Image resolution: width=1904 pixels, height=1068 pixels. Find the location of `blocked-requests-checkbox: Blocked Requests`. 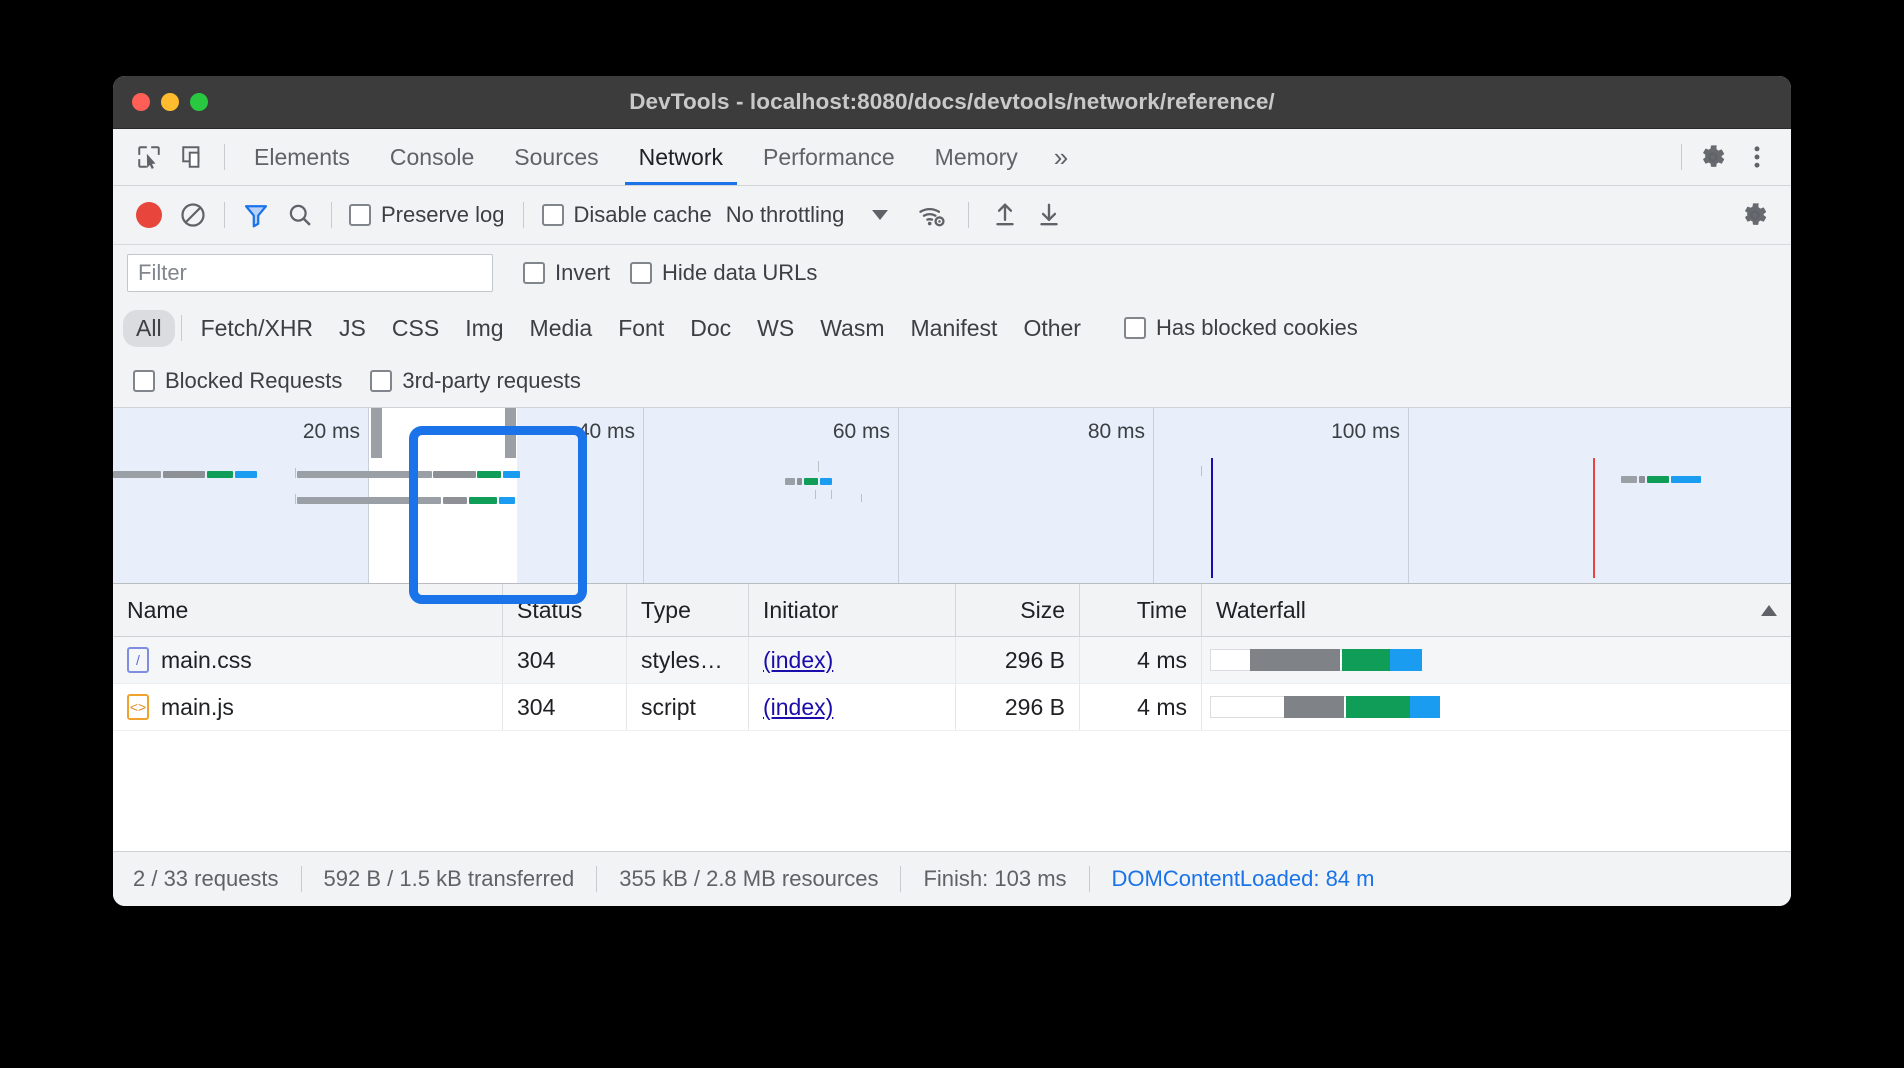

blocked-requests-checkbox: Blocked Requests is located at coordinates (237, 381).